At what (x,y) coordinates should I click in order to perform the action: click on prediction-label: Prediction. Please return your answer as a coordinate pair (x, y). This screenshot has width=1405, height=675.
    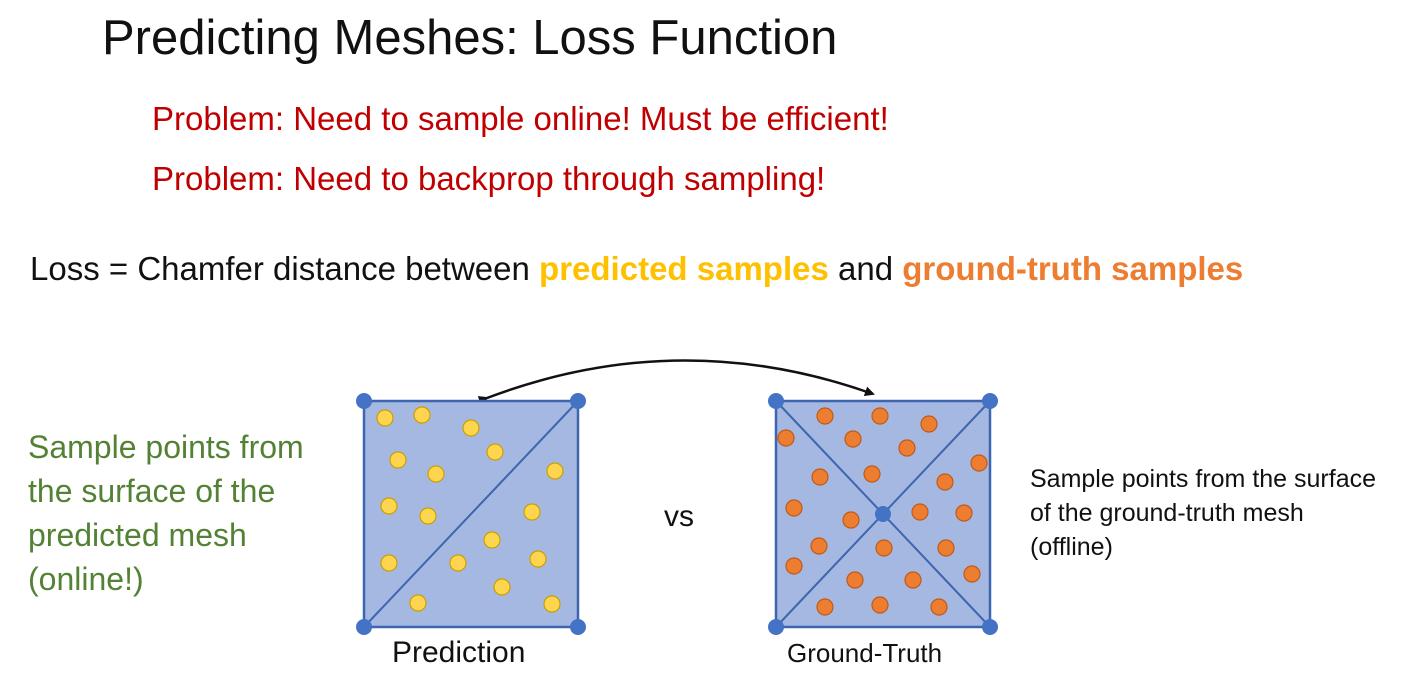
    Looking at the image, I should click on (459, 652).